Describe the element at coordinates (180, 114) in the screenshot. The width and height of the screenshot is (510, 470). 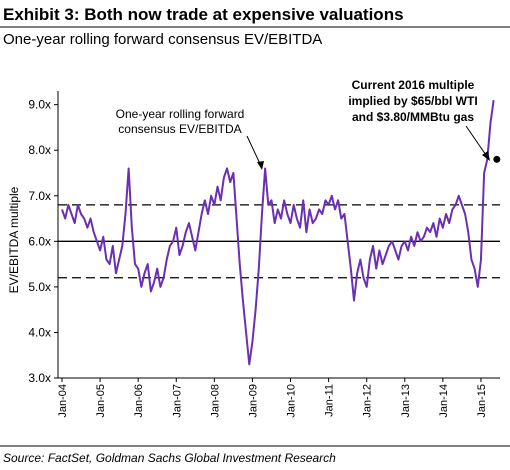
I see `annotation-text: One-year rolling forward` at that location.